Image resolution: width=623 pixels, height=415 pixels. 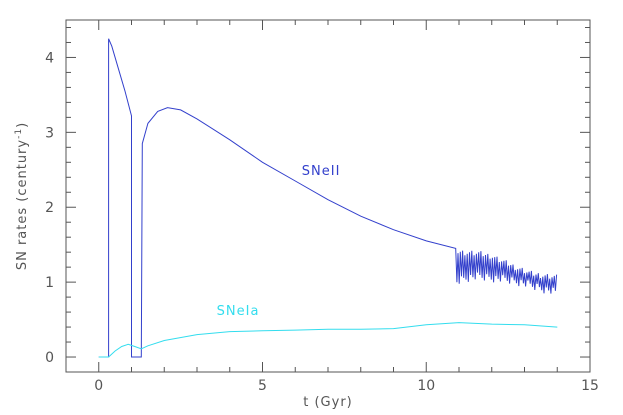 I want to click on series-line-sneia, so click(x=328, y=340).